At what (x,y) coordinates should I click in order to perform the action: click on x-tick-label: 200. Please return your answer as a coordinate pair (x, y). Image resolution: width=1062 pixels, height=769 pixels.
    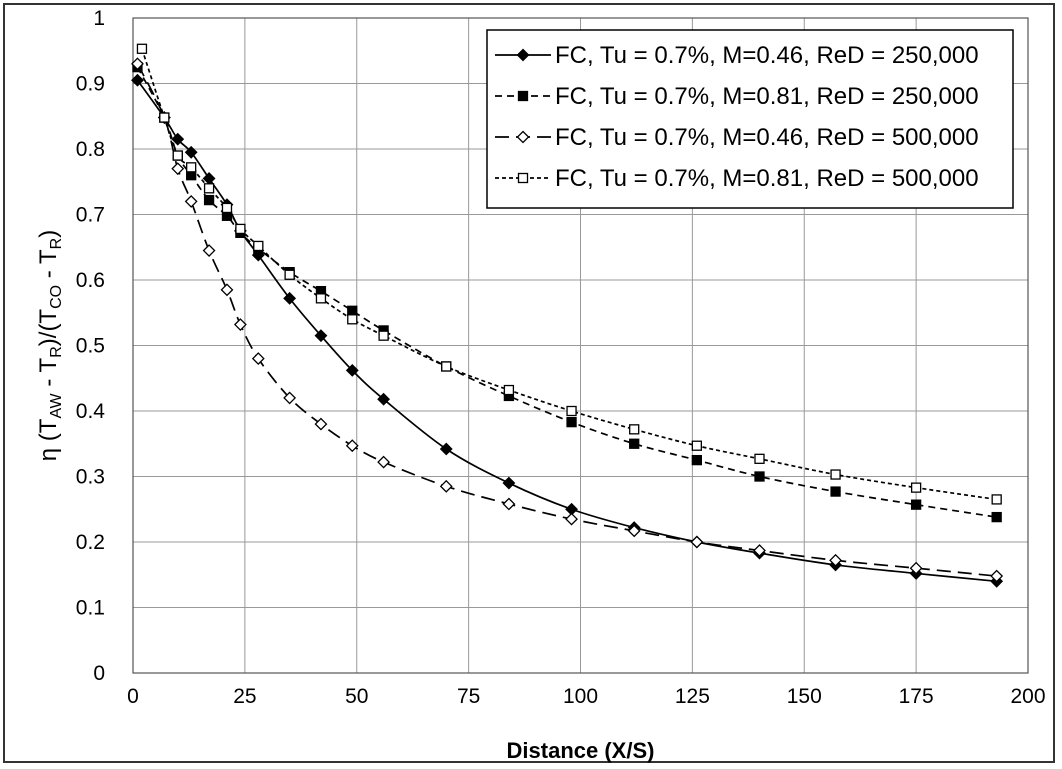
    Looking at the image, I should click on (1027, 696).